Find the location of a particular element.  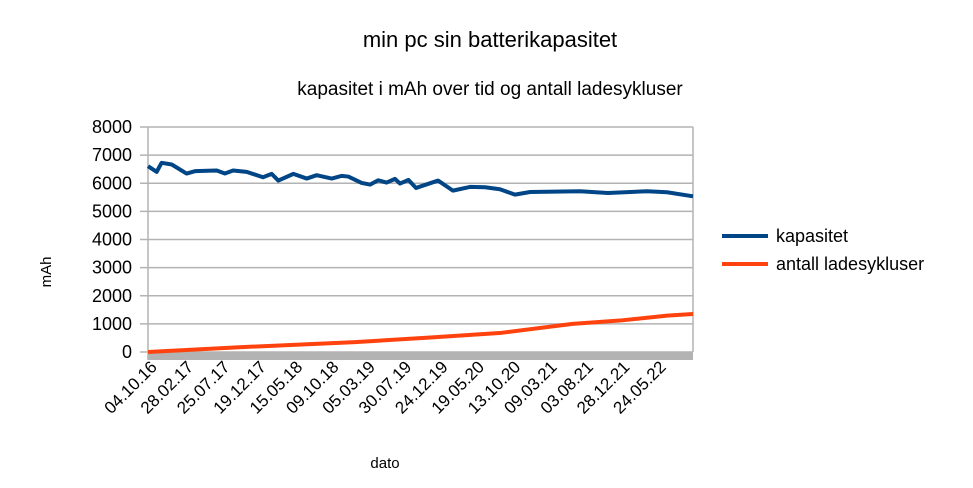

y-tick-label: 6000 is located at coordinates (112, 183).